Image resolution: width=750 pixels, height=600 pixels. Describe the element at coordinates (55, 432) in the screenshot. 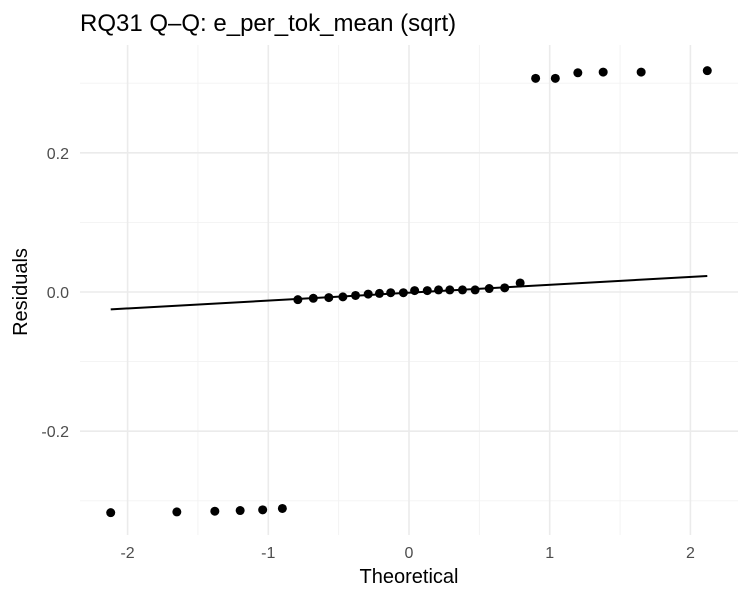

I see `y-tick-label: -0.2` at that location.